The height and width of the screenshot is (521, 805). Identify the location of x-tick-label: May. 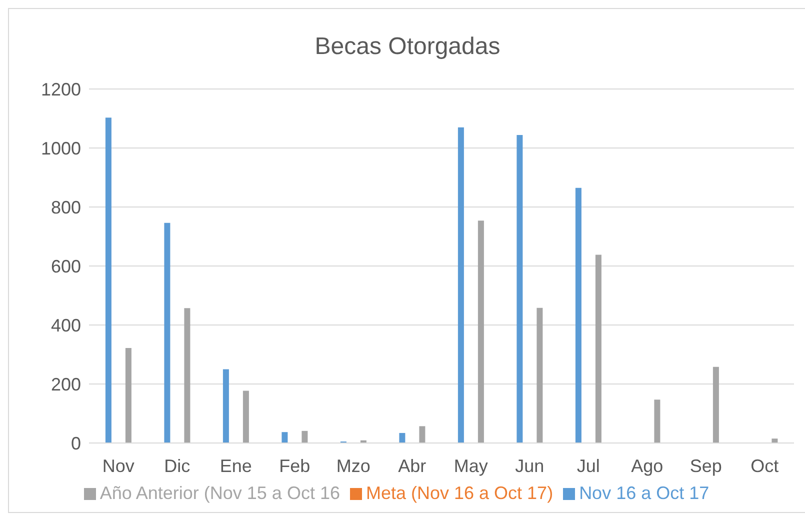
(471, 466).